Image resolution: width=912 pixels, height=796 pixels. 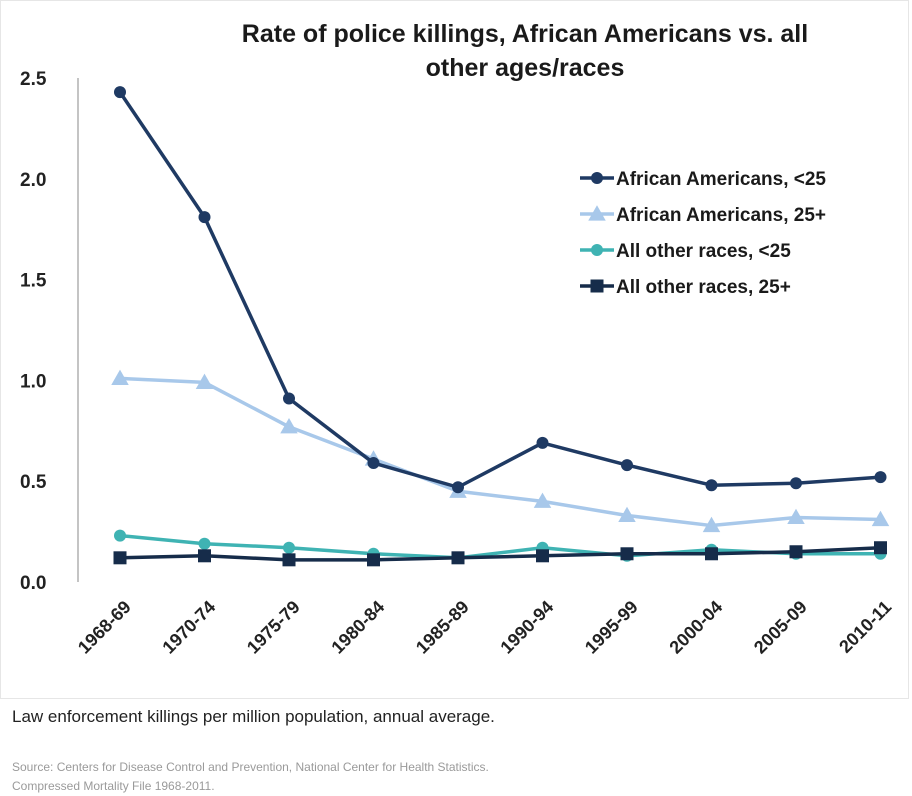 What do you see at coordinates (188, 627) in the screenshot?
I see `x-tick-label: 1970-74` at bounding box center [188, 627].